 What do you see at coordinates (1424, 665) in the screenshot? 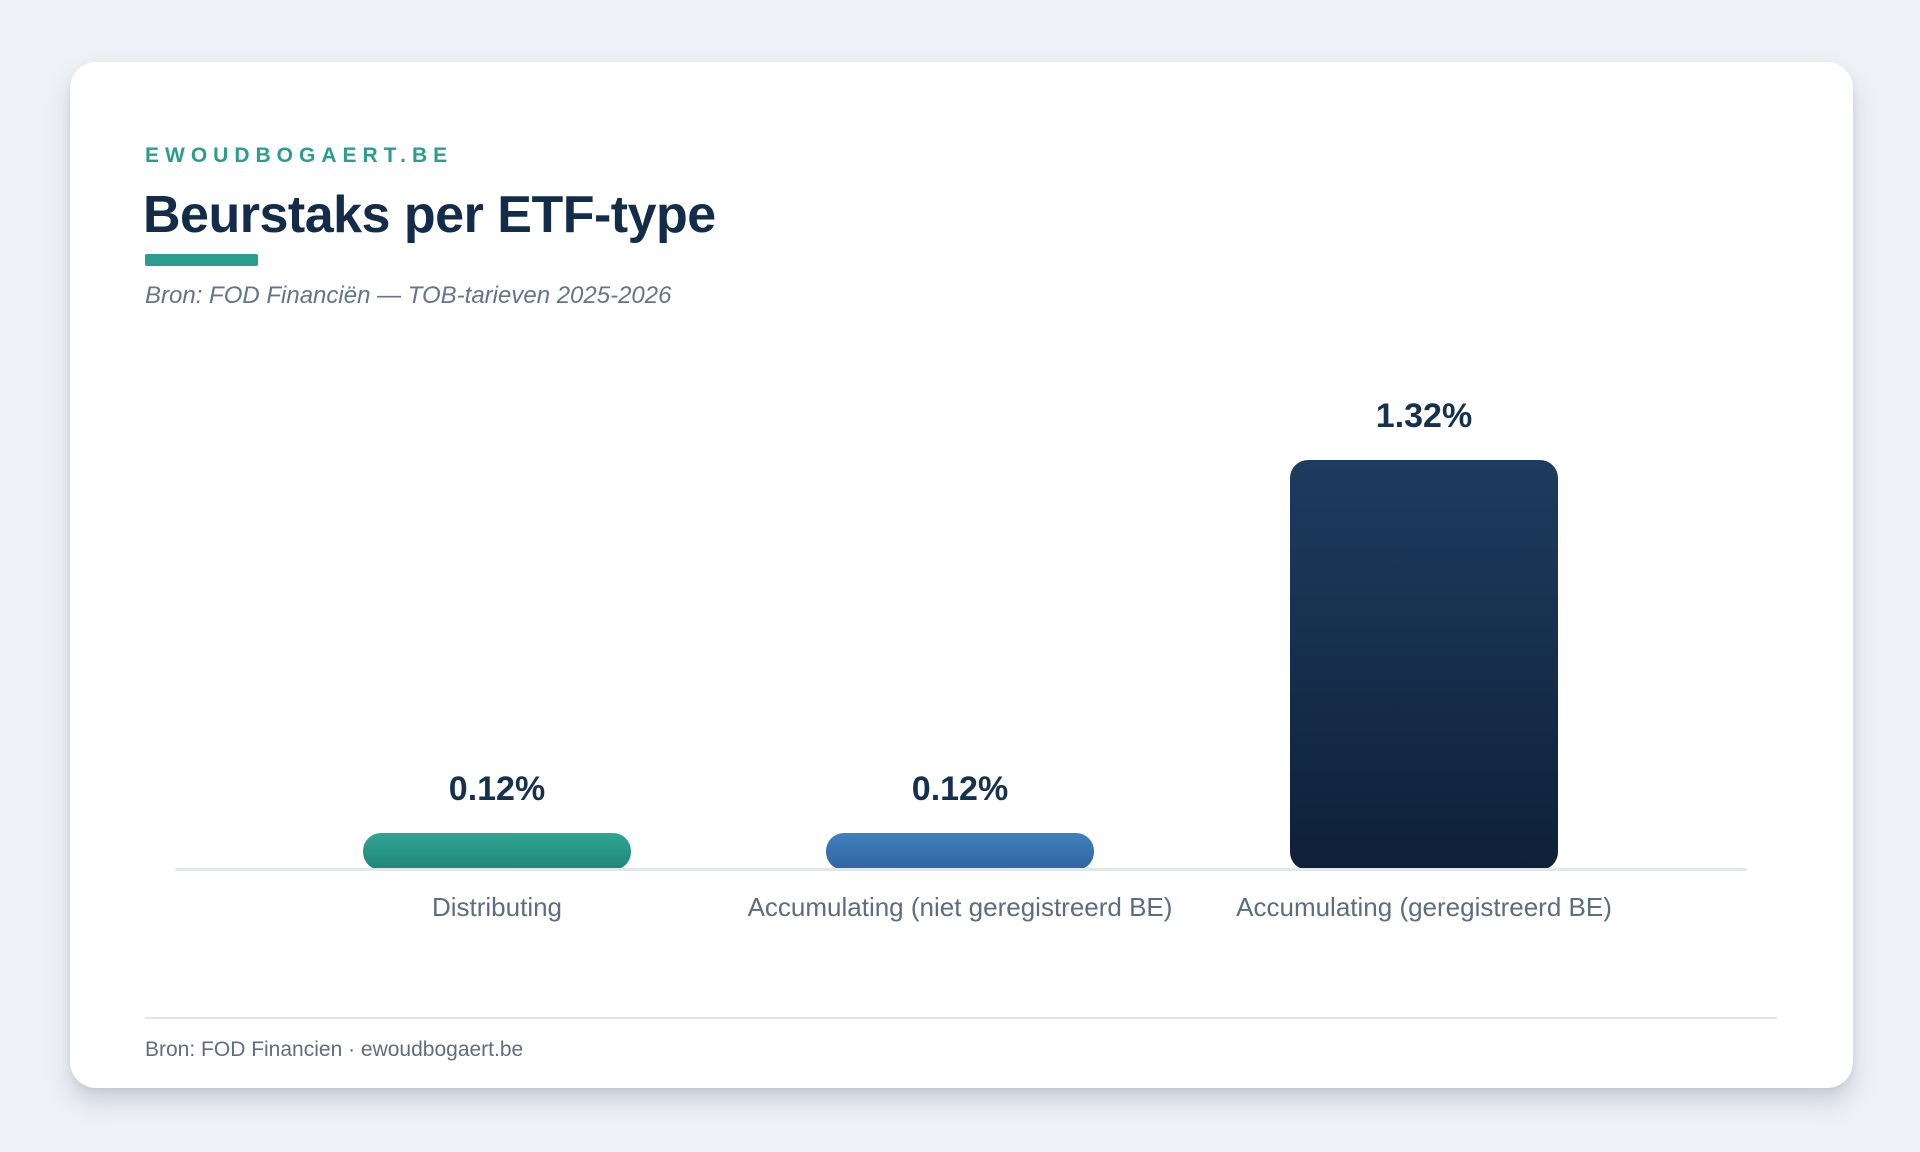
I see `bar-accumulating-geregistreerd` at bounding box center [1424, 665].